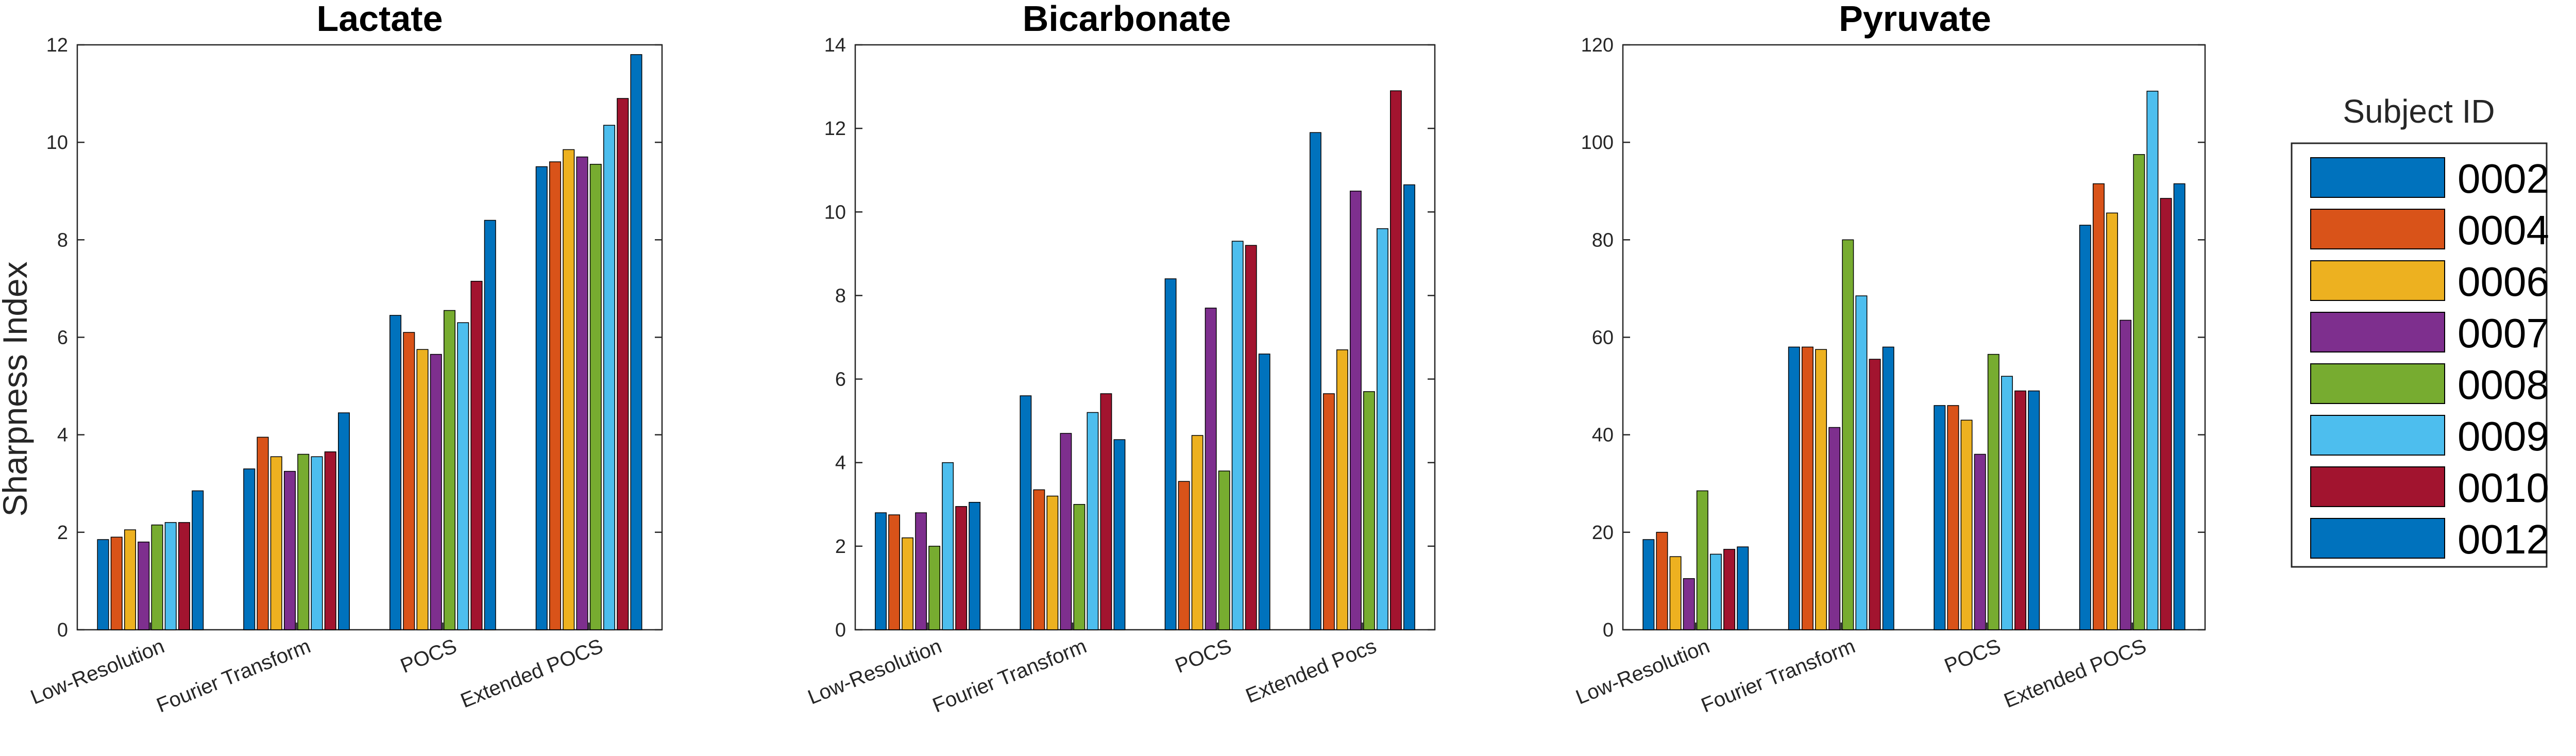 The width and height of the screenshot is (2576, 756). What do you see at coordinates (840, 296) in the screenshot?
I see `y-tick-label: 8` at bounding box center [840, 296].